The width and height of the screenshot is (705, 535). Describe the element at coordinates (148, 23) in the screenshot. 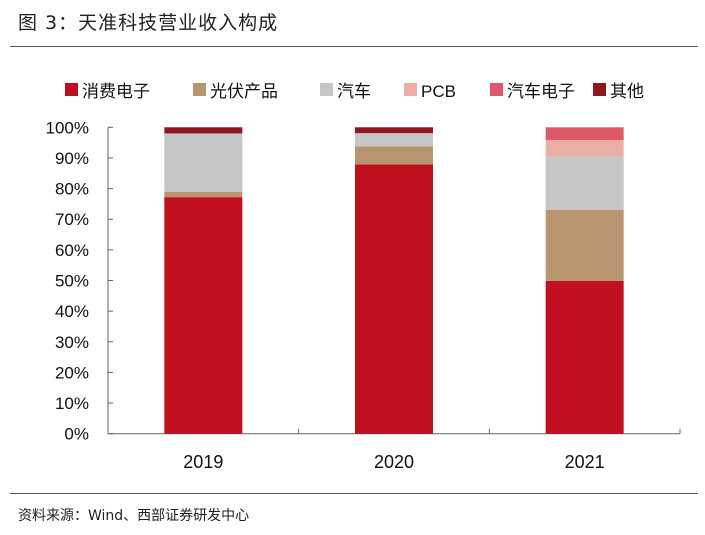

I see `figure-title: 图 3：天准科技营业收入构成` at that location.